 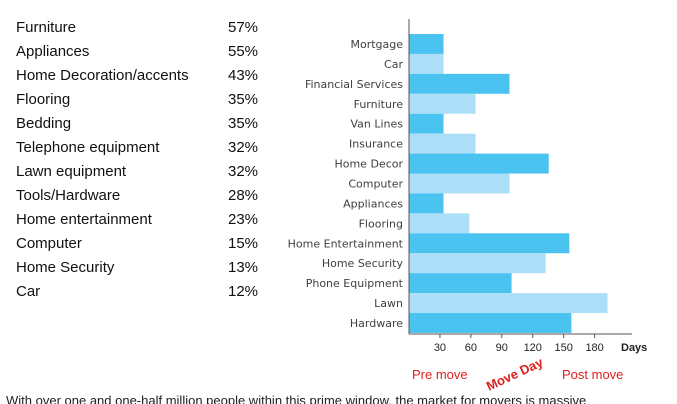 I want to click on move-day-annotation: Move Day, so click(x=515, y=374).